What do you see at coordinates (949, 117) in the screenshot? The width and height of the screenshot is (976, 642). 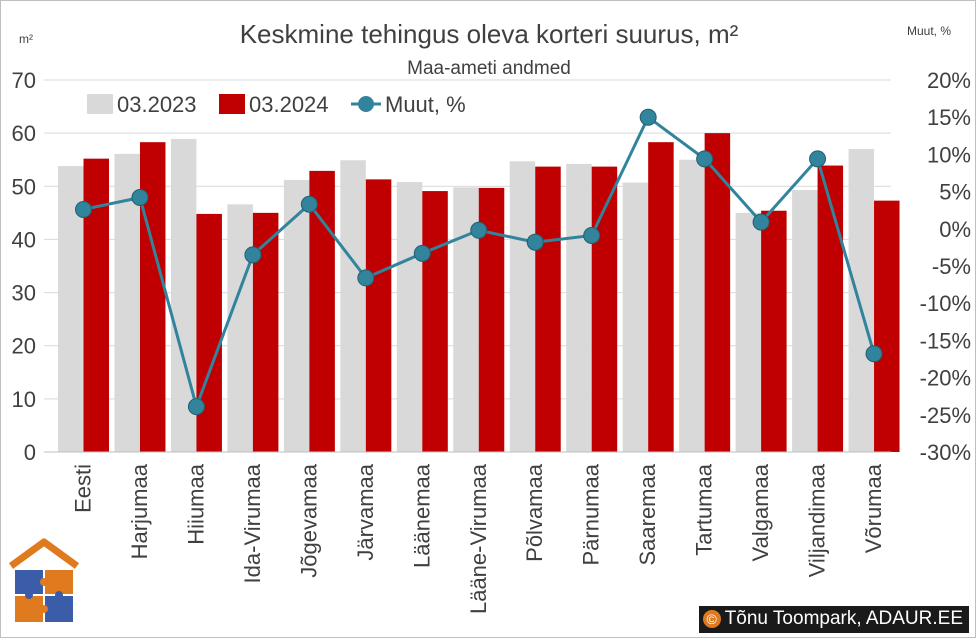 I see `y2-tick-label: 15%` at bounding box center [949, 117].